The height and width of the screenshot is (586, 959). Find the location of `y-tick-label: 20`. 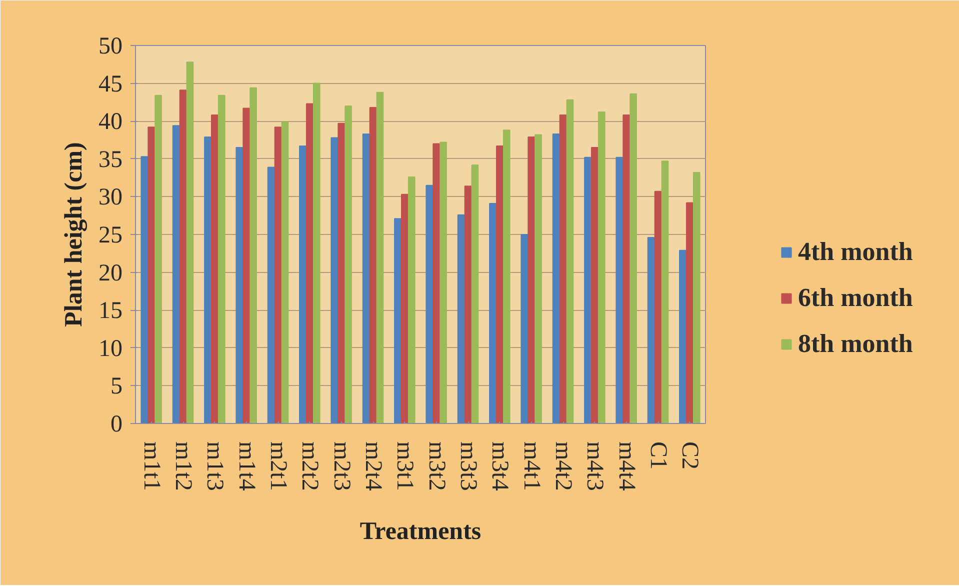

y-tick-label: 20 is located at coordinates (110, 273).